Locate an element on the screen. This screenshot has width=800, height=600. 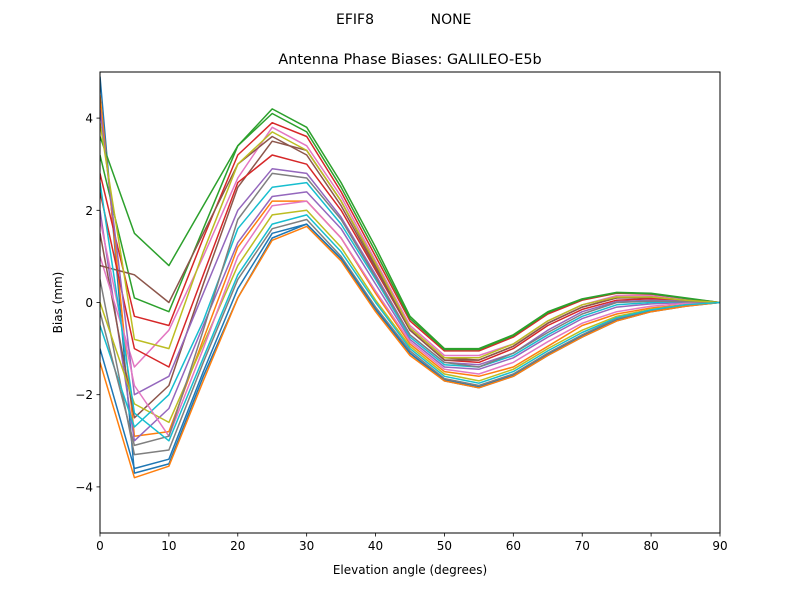
x-tick-label: 50 is located at coordinates (444, 546).